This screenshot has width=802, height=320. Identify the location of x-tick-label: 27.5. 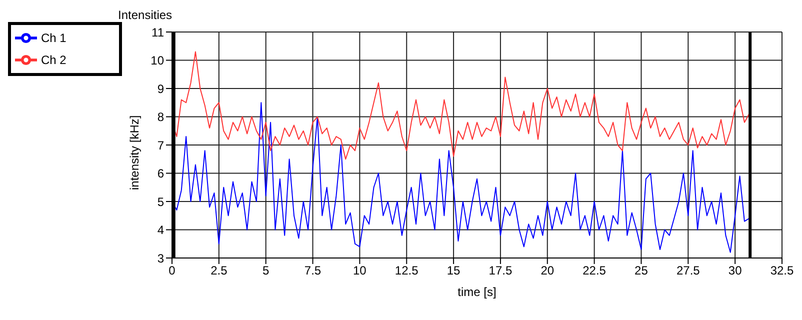
(688, 271).